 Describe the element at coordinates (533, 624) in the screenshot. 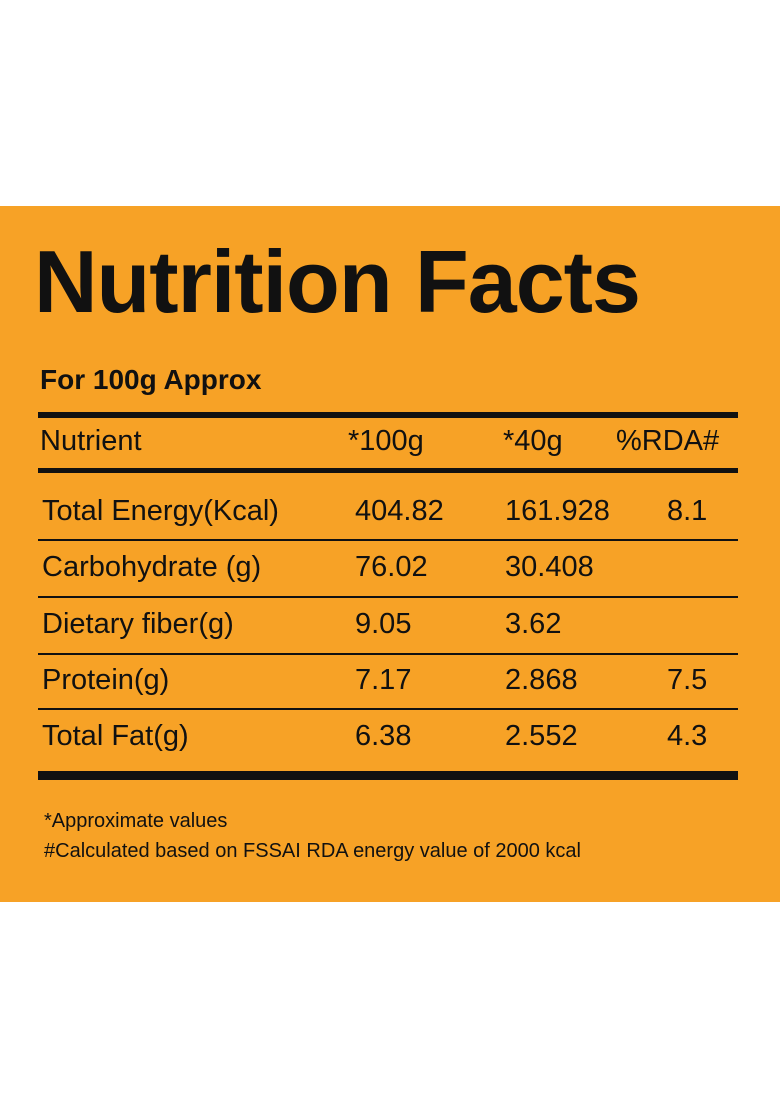

I see `row-per-40g: 3.62` at that location.